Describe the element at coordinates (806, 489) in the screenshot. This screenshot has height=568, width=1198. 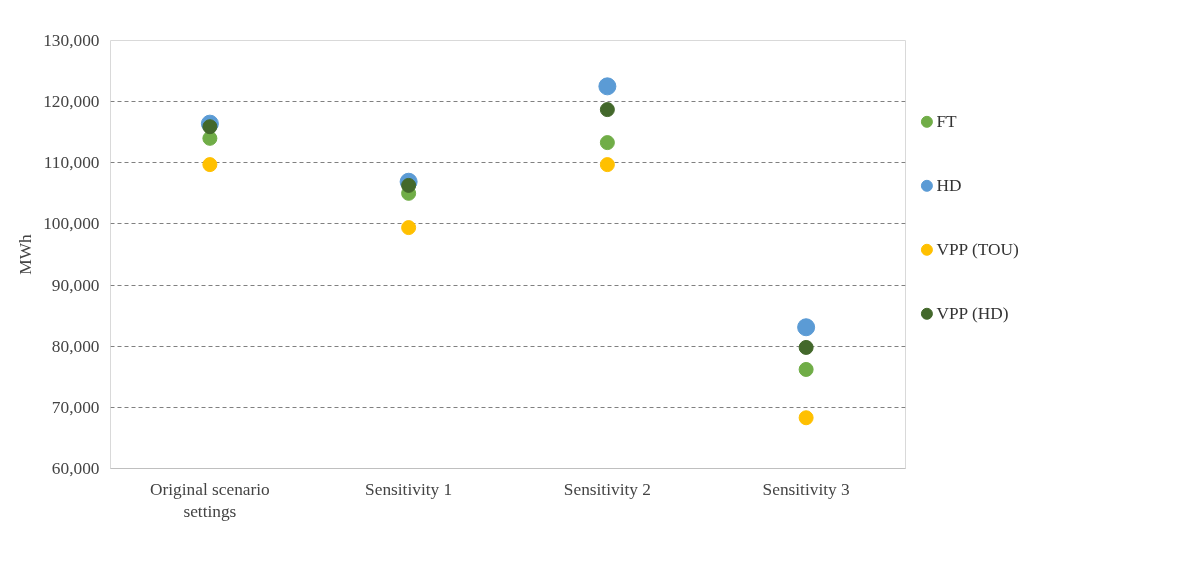
I see `x-tick-label: Sensitivity 3` at that location.